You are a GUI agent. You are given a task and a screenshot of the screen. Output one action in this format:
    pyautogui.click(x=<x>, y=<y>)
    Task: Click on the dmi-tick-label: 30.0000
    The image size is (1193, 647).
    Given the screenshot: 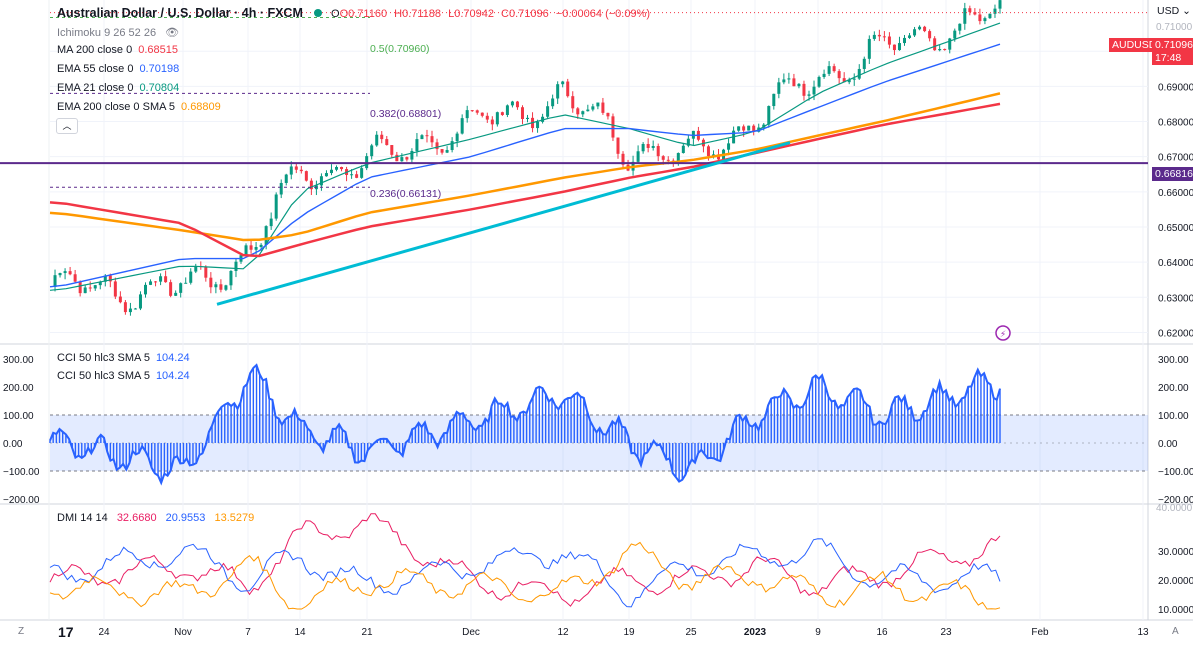 What is the action you would take?
    pyautogui.click(x=1175, y=552)
    